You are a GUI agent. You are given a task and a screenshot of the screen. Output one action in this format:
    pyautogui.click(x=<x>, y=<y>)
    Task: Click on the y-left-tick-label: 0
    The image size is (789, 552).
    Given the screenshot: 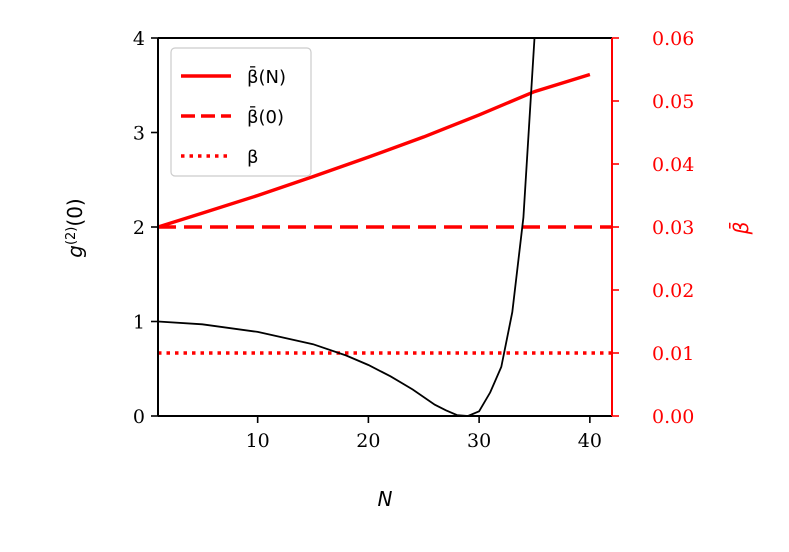 What is the action you would take?
    pyautogui.click(x=139, y=417)
    